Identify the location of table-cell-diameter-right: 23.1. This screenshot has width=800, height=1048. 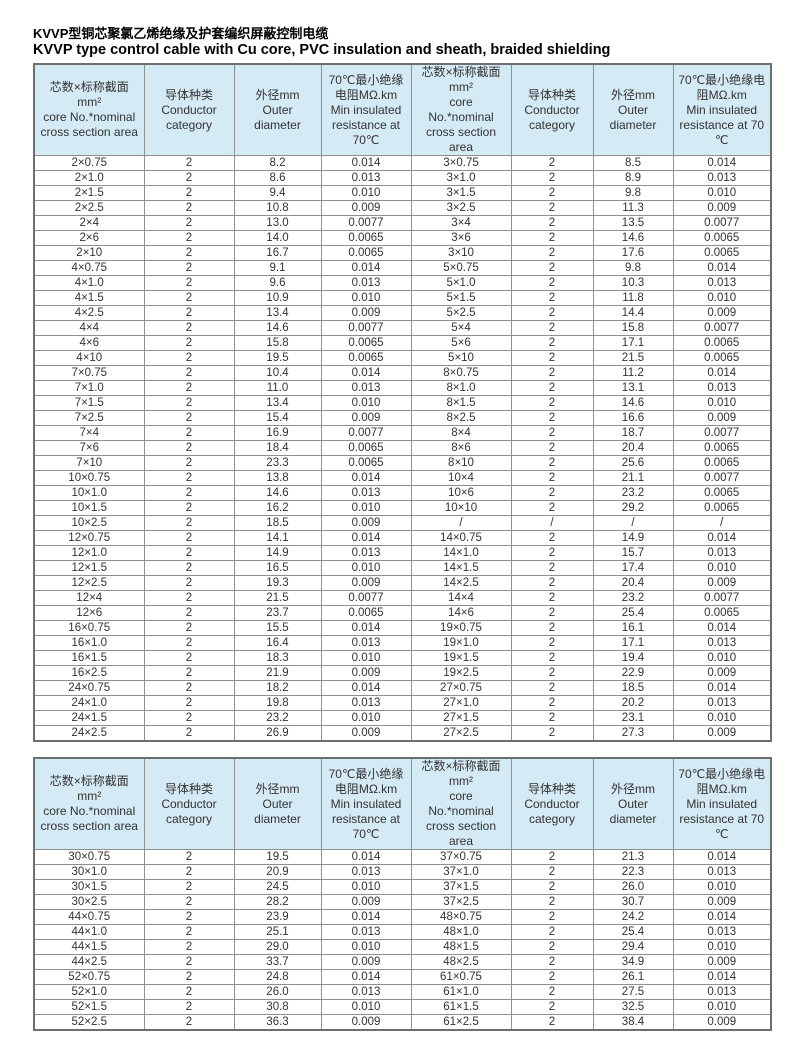
(633, 718).